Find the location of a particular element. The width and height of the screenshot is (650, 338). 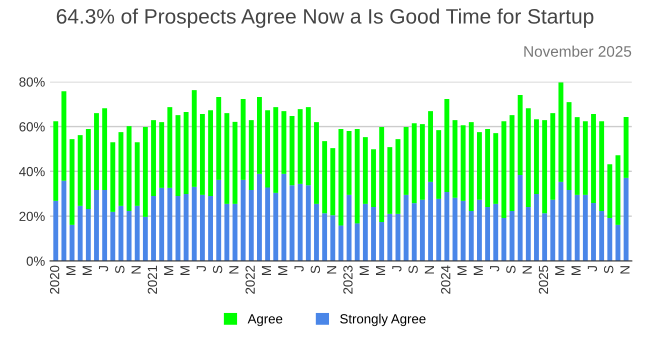

legend-label: Agree is located at coordinates (265, 320).